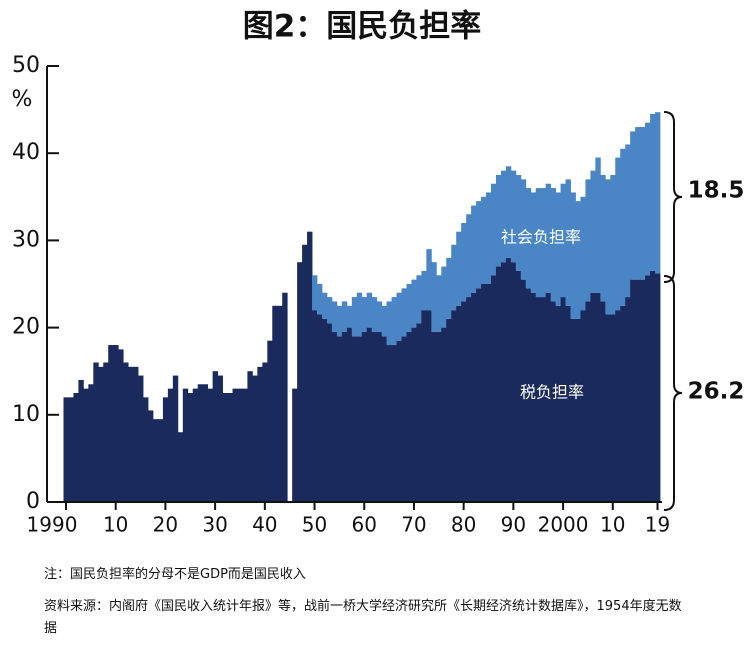 This screenshot has width=752, height=646. I want to click on y-unit: %, so click(22, 99).